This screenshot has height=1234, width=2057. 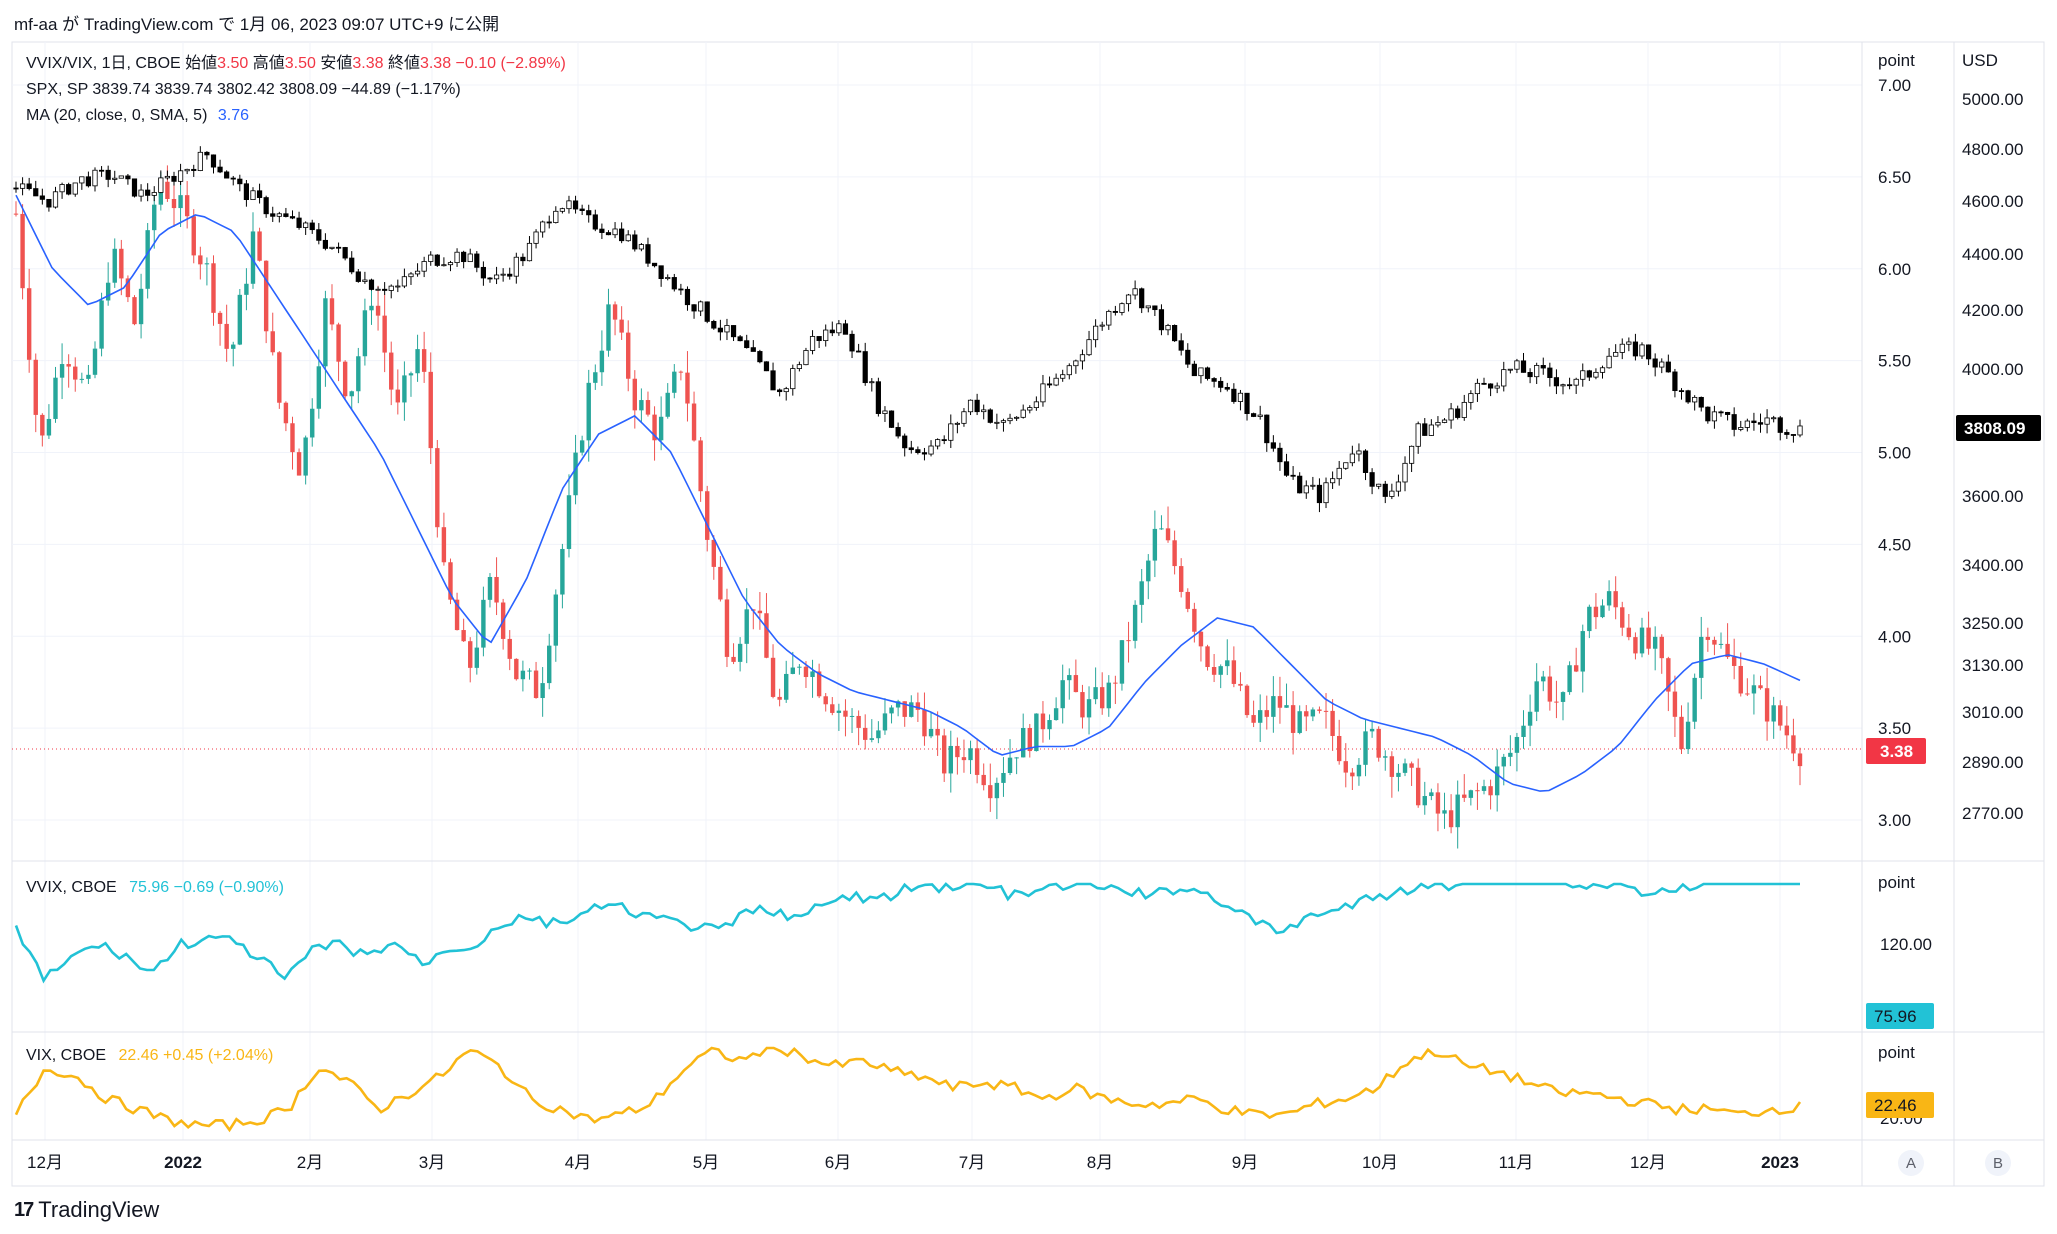 I want to click on spx-price-badge, so click(x=1998, y=428).